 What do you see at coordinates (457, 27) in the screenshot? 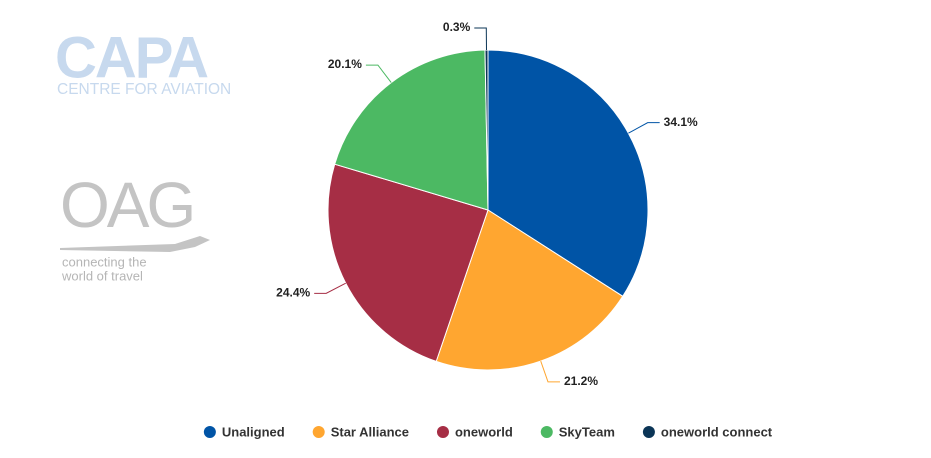
I see `data-label: 0.3%` at bounding box center [457, 27].